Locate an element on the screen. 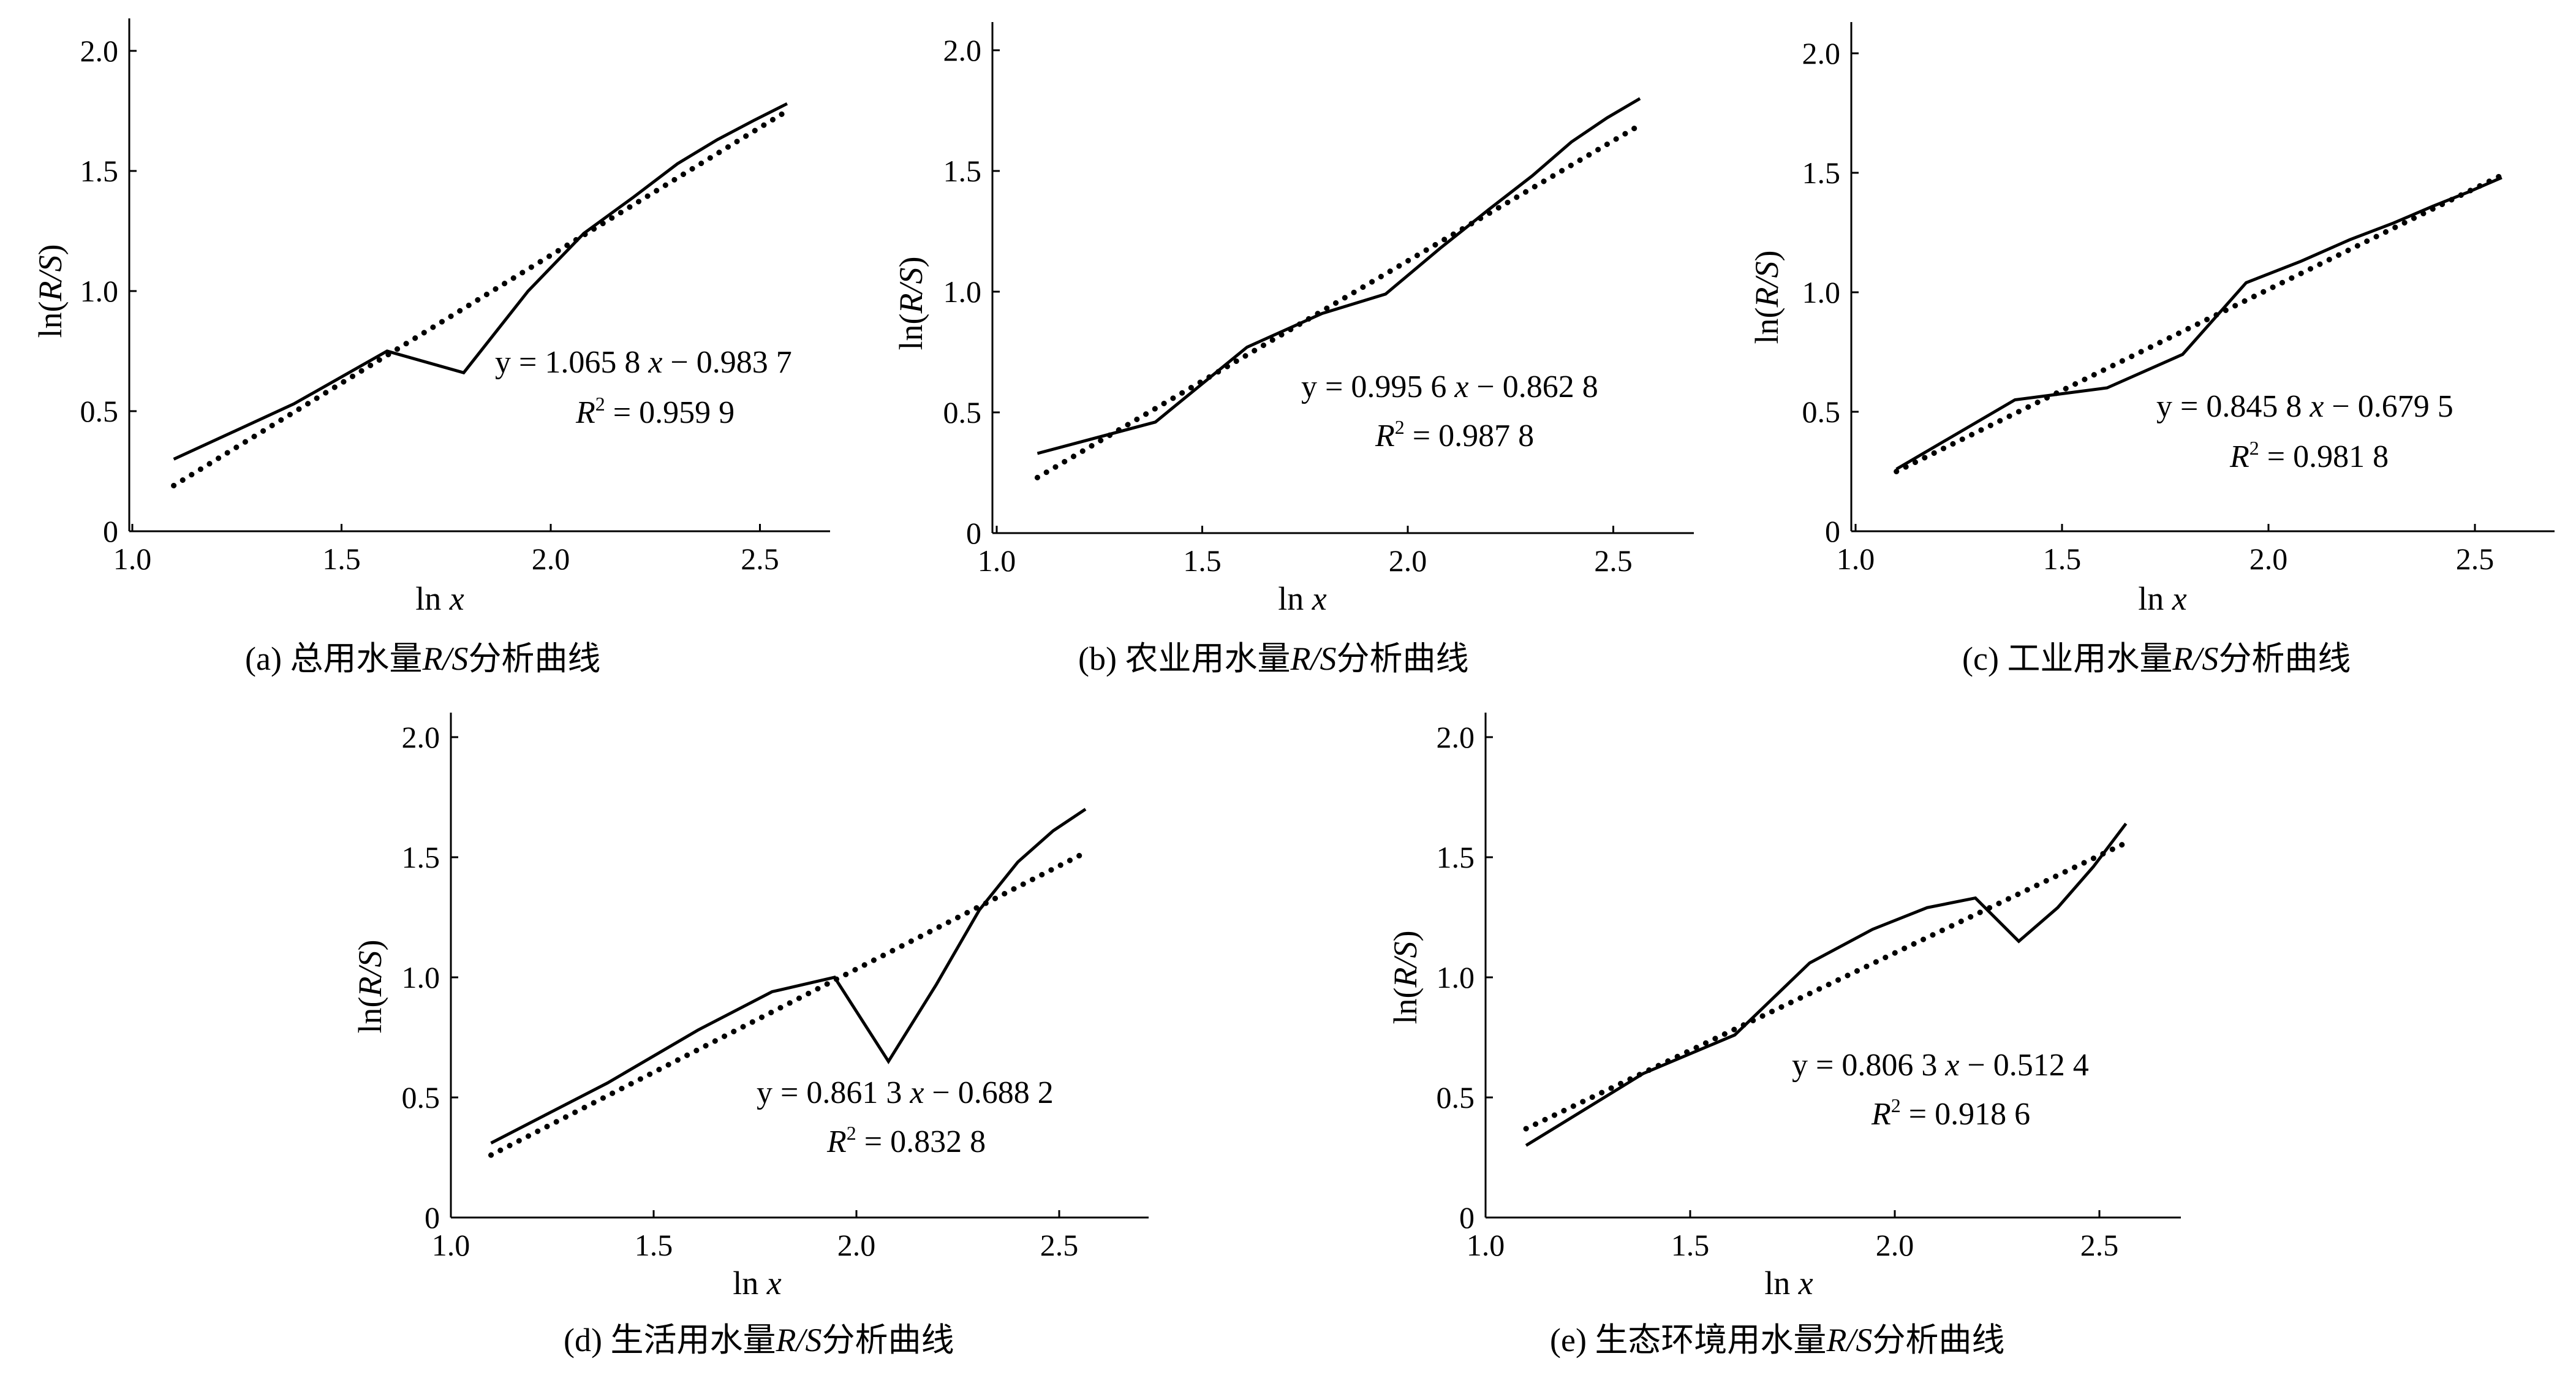 Image resolution: width=2576 pixels, height=1375 pixels. r-squared-value: = 0.832 8 is located at coordinates (921, 1141).